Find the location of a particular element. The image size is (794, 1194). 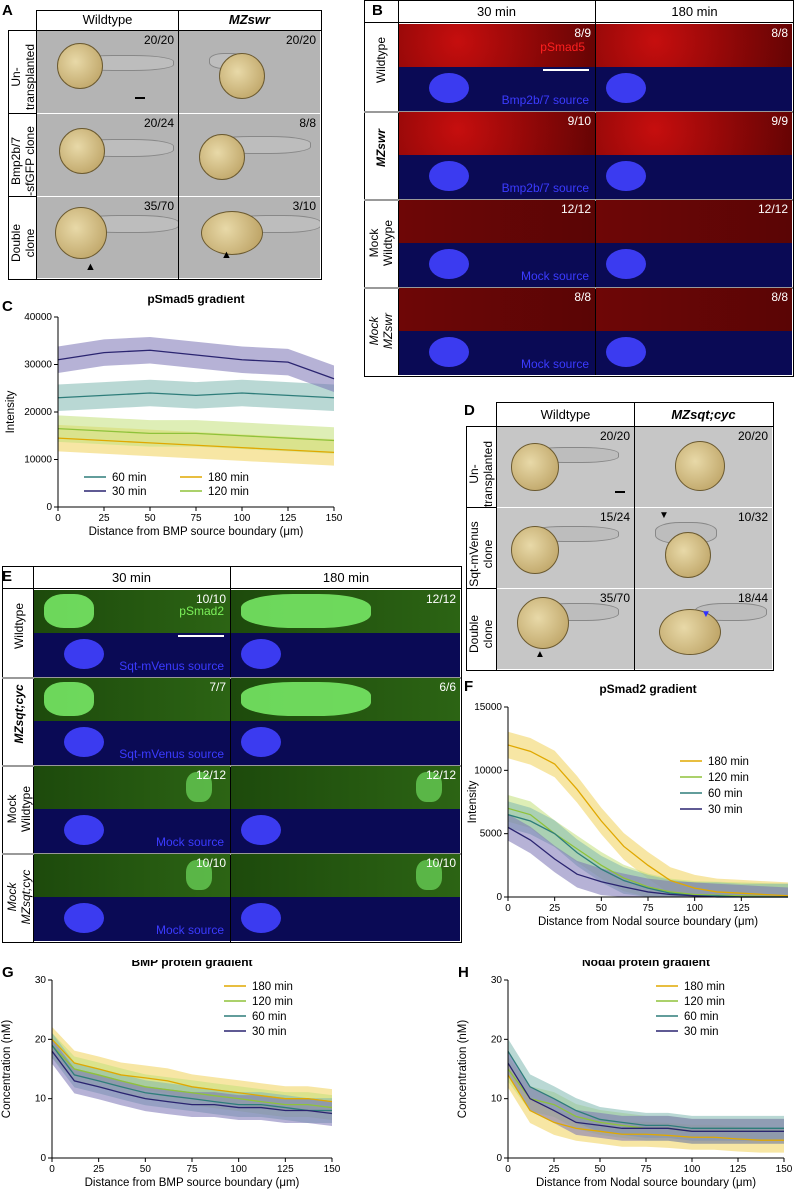

count-label: 15/24 is located at coordinates (614, 517).